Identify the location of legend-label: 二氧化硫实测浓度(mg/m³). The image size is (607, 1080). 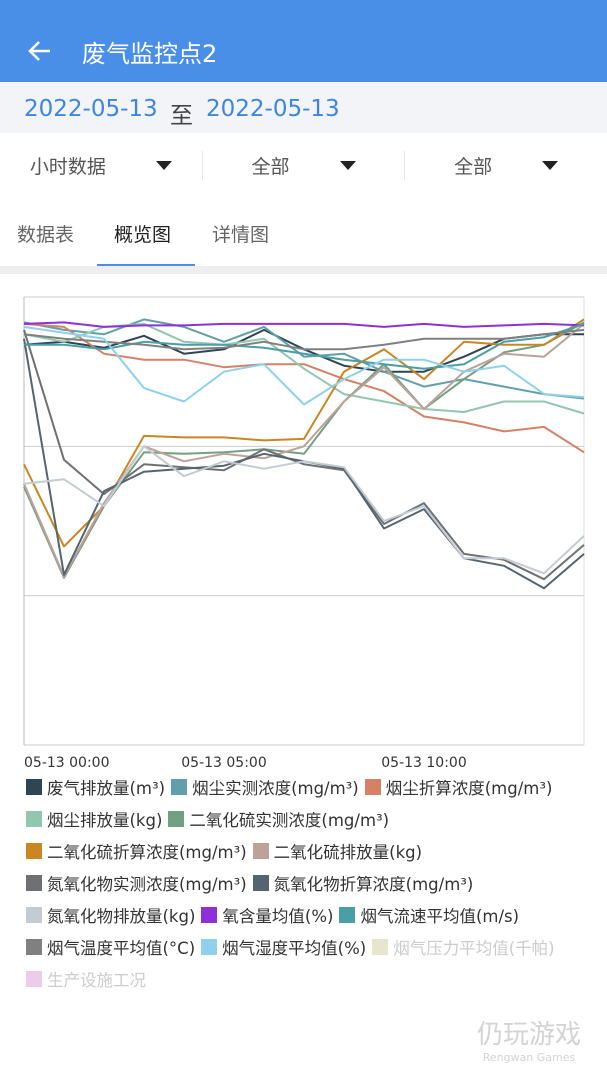
(289, 820).